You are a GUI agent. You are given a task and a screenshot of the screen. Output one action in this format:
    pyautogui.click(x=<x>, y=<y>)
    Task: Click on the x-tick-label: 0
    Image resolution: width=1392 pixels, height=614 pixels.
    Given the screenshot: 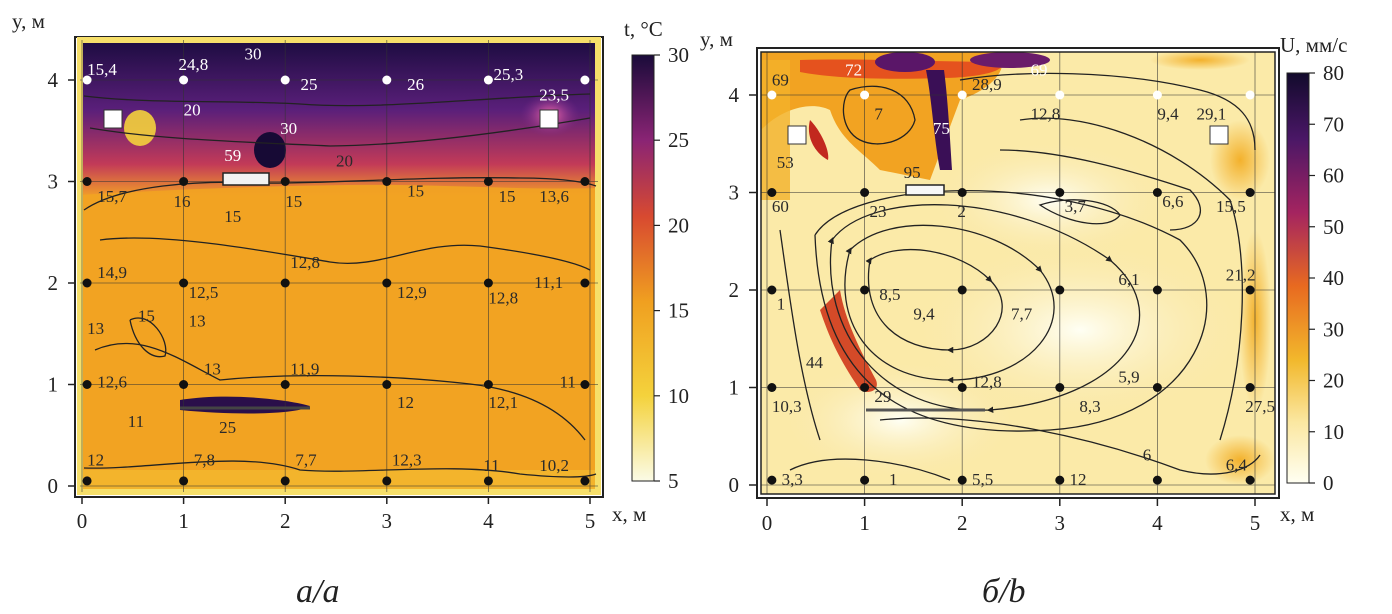 What is the action you would take?
    pyautogui.click(x=82, y=521)
    